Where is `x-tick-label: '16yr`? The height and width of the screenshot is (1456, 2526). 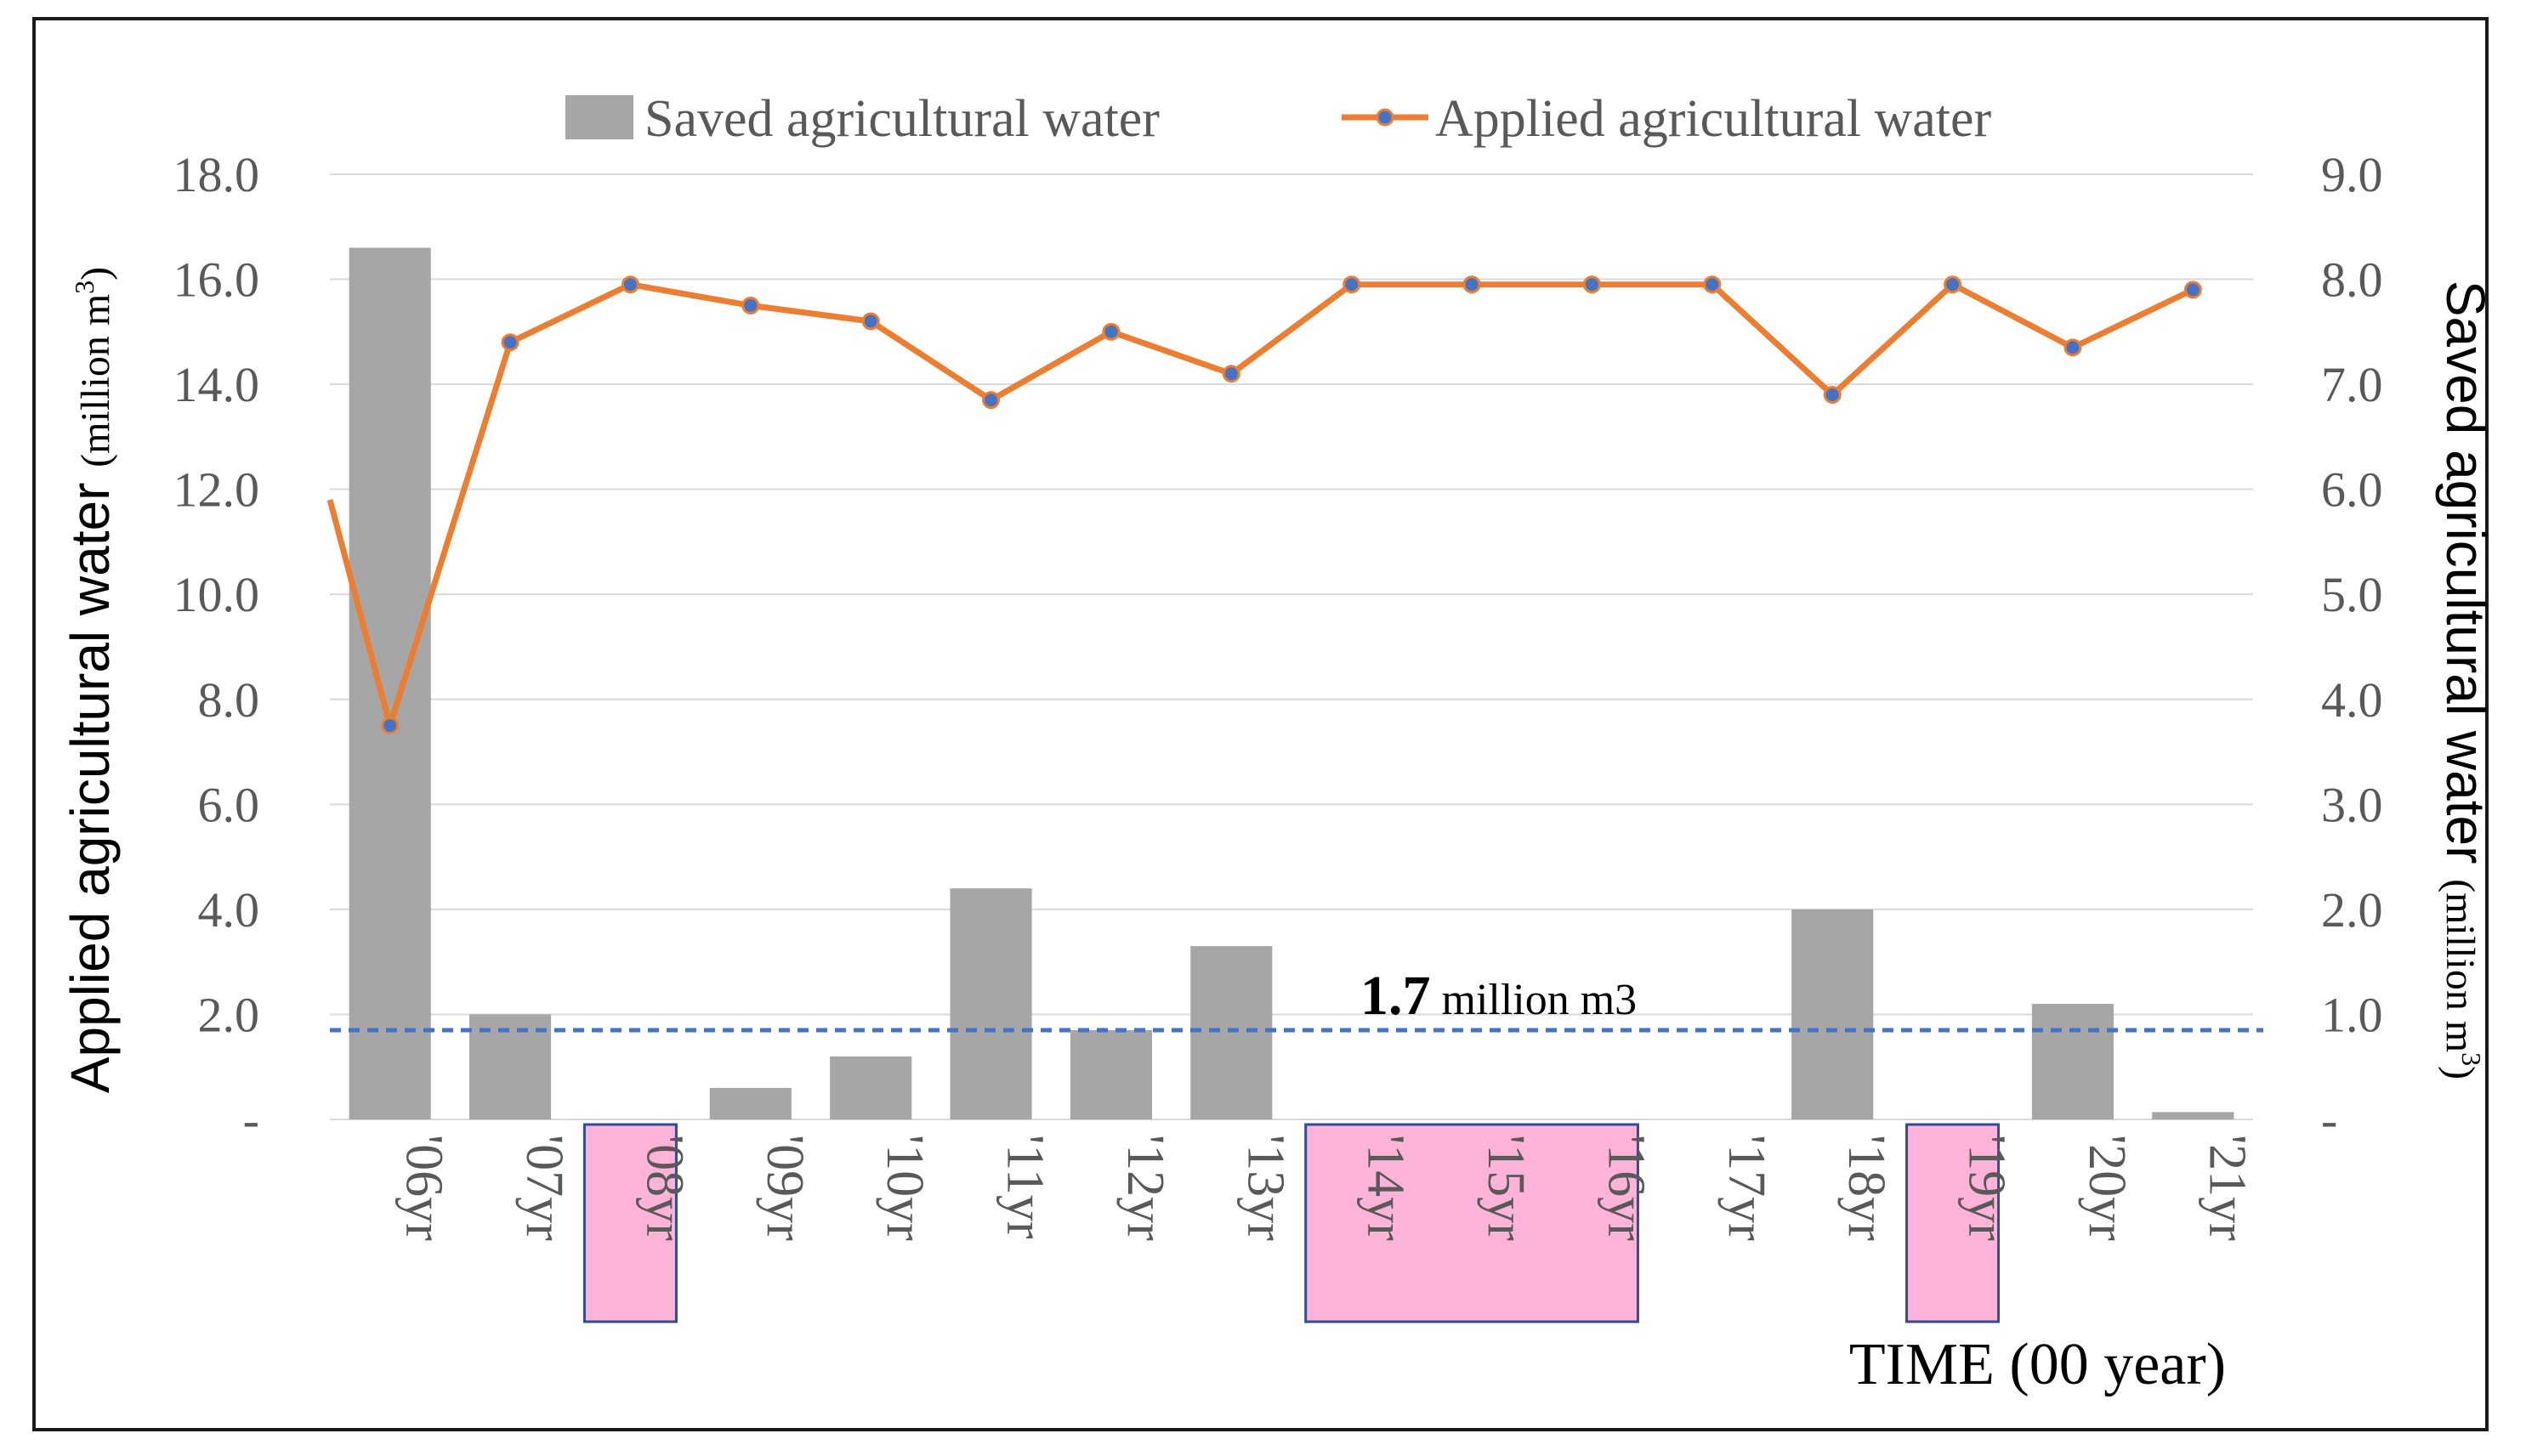 x-tick-label: '16yr is located at coordinates (1626, 1188).